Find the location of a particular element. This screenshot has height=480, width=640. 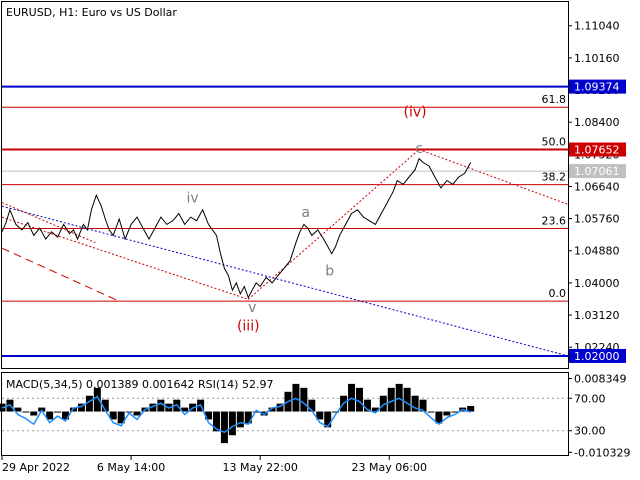

price-tick-label: 1.04000 is located at coordinates (597, 283).